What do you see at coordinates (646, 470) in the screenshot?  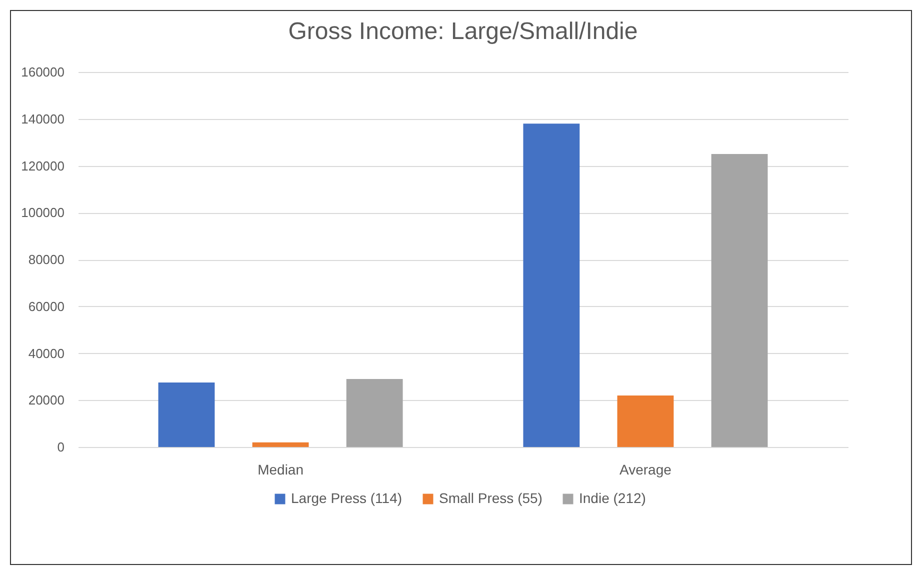 I see `x-tick-label: Average` at bounding box center [646, 470].